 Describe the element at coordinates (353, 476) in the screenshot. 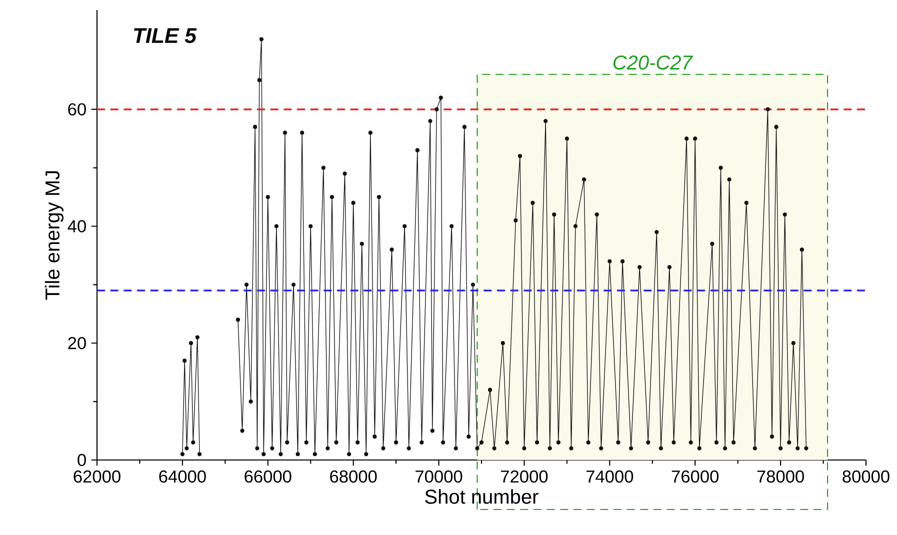

I see `x-tick-label: 68000` at that location.